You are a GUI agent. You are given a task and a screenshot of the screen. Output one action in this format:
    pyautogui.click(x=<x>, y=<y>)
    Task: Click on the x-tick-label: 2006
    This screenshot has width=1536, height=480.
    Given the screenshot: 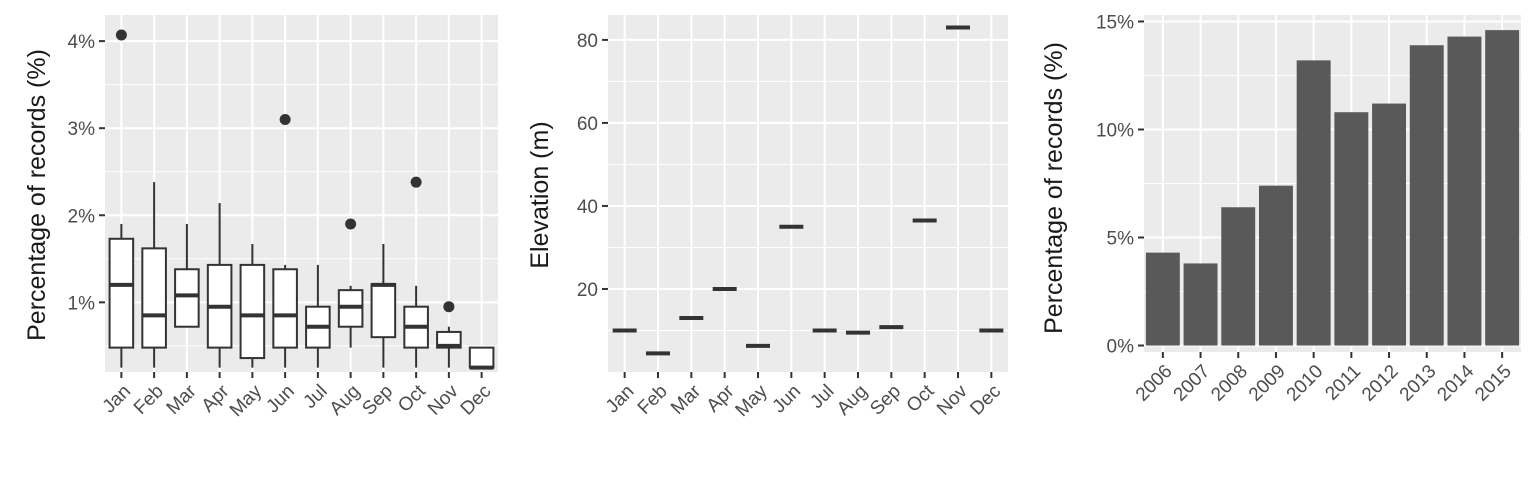 What is the action you would take?
    pyautogui.click(x=1154, y=383)
    